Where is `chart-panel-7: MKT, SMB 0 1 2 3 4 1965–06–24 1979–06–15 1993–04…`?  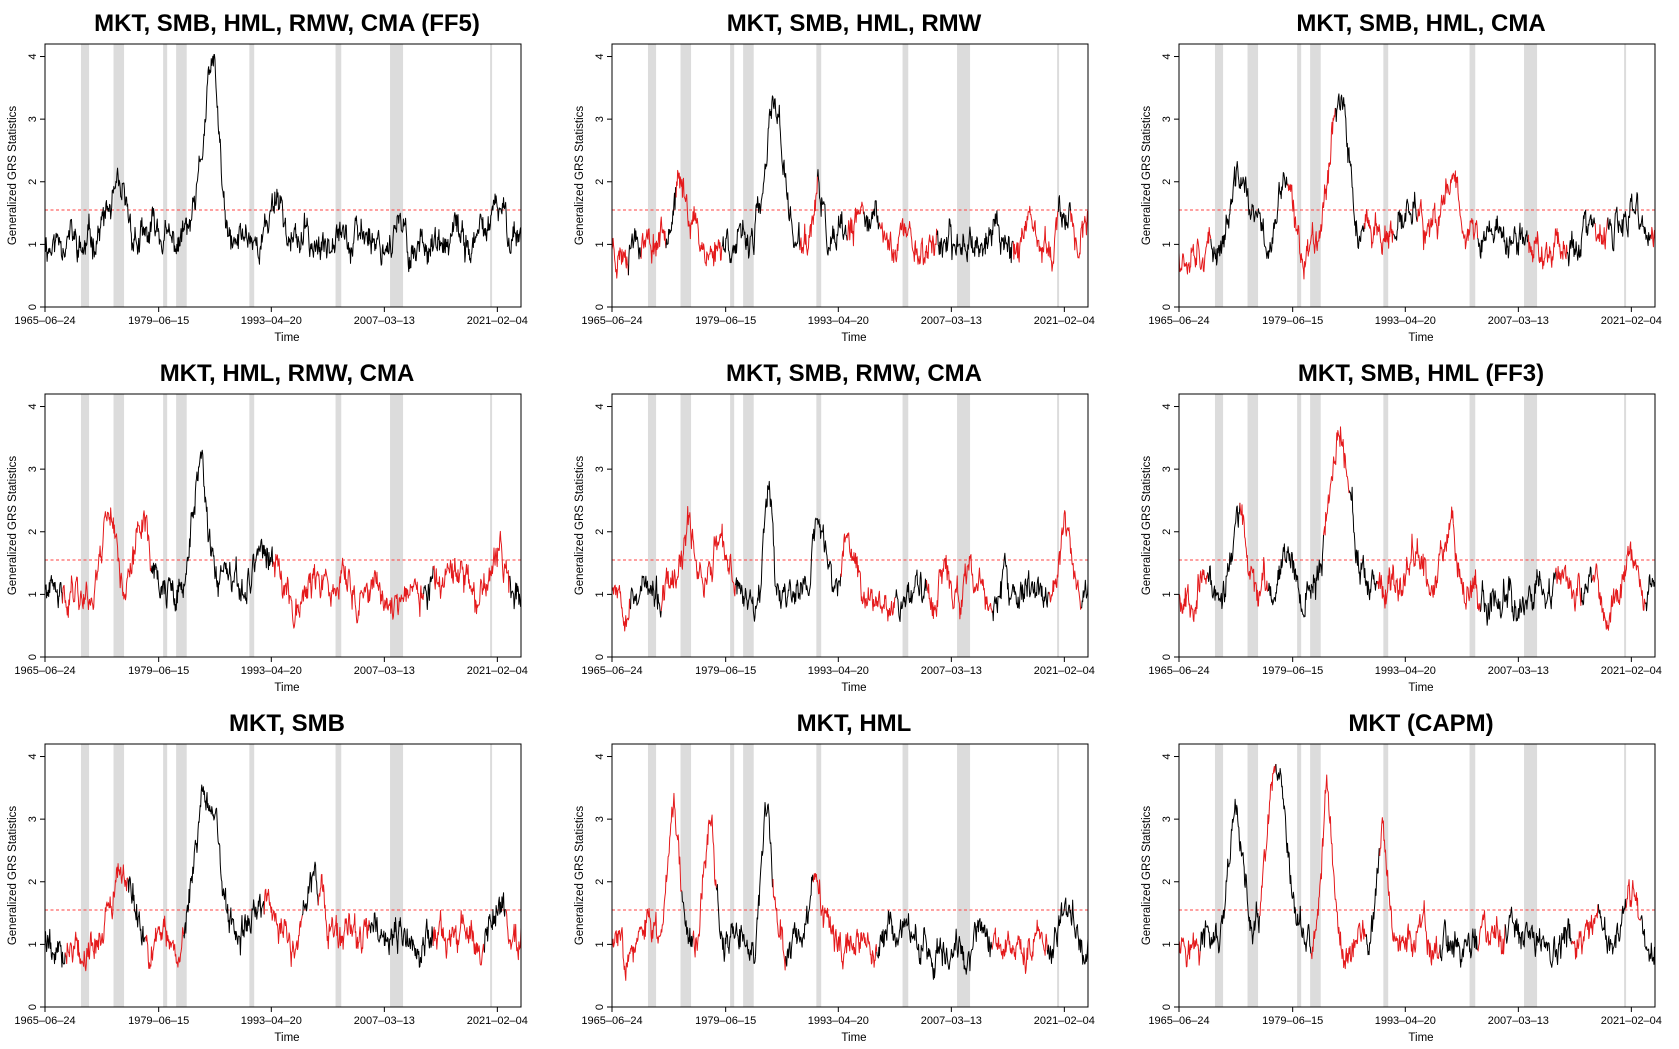 chart-panel-7: MKT, SMB 0 1 2 3 4 1965–06–24 1979–06–15 1993–04… is located at coordinates (283, 874).